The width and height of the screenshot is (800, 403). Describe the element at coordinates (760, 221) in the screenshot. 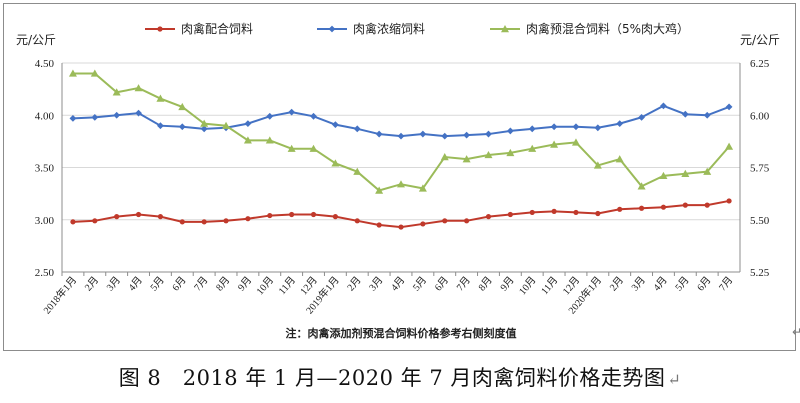

I see `y-right-tick-label: 5.50` at that location.